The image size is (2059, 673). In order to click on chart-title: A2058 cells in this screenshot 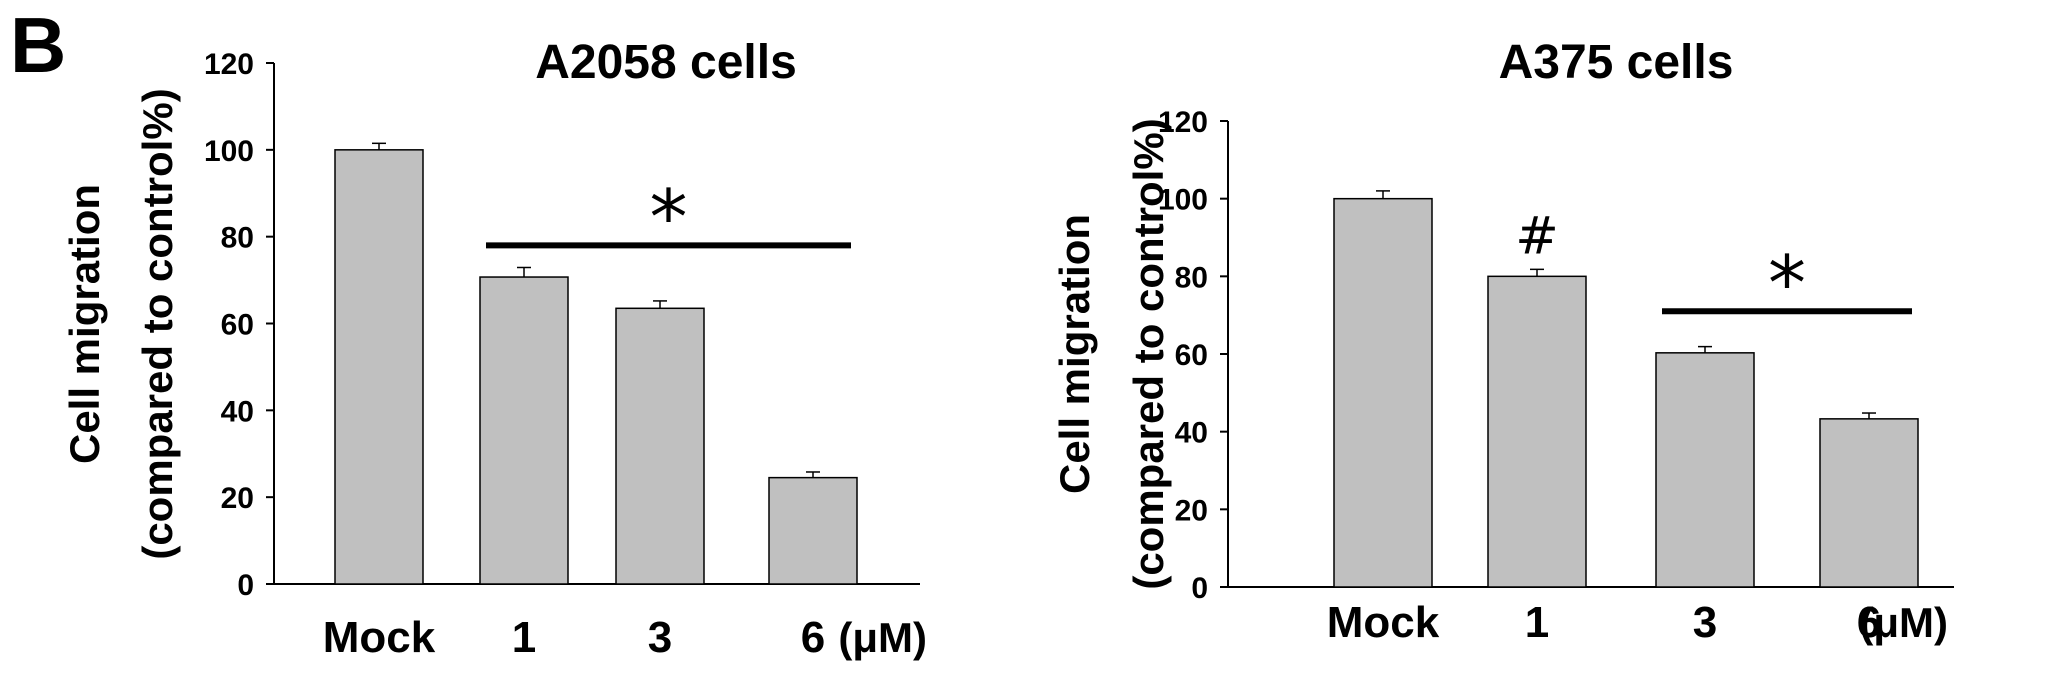, I will do `click(666, 62)`.